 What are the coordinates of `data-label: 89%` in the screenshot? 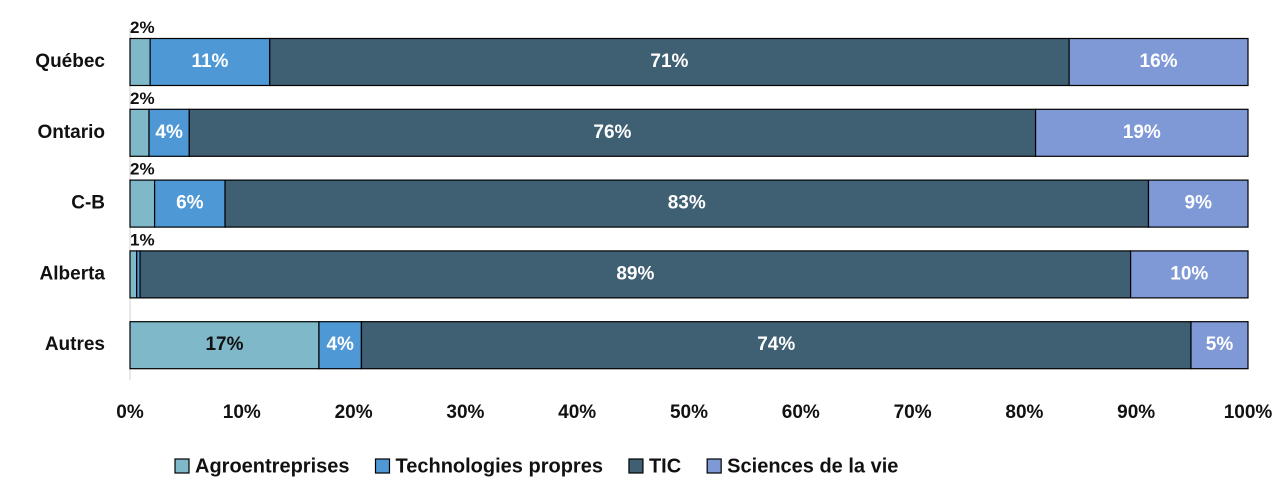 It's located at (635, 273).